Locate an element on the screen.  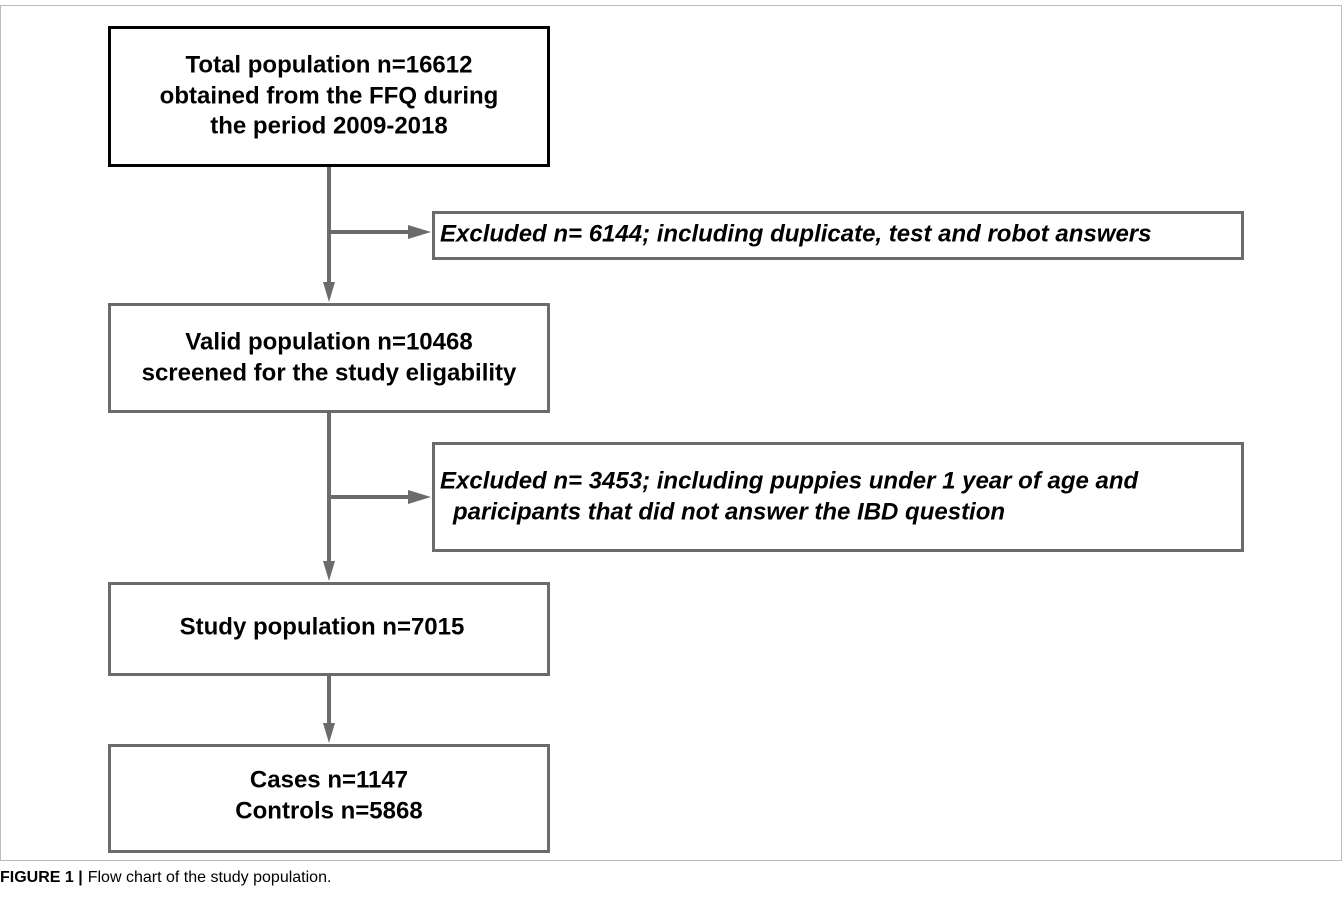
node-text: Study population n=7015 is located at coordinates (322, 626).